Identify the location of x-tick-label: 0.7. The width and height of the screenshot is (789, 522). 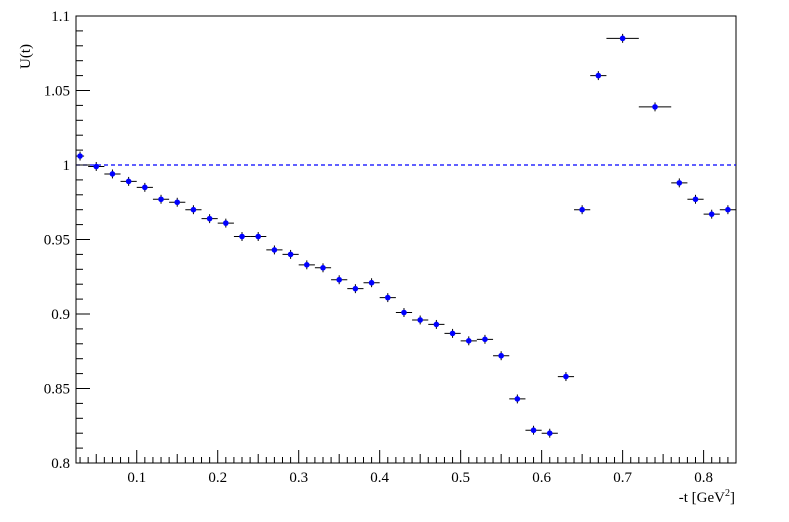
(622, 478).